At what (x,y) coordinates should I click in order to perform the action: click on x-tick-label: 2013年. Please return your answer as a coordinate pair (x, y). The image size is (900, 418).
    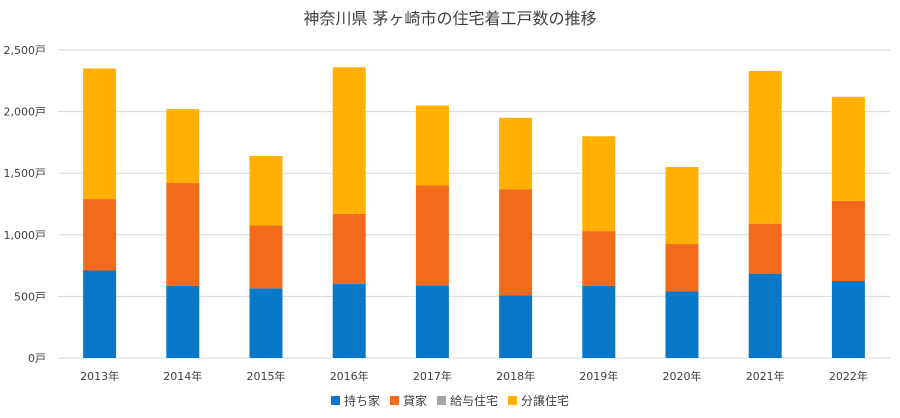
    Looking at the image, I should click on (99, 376).